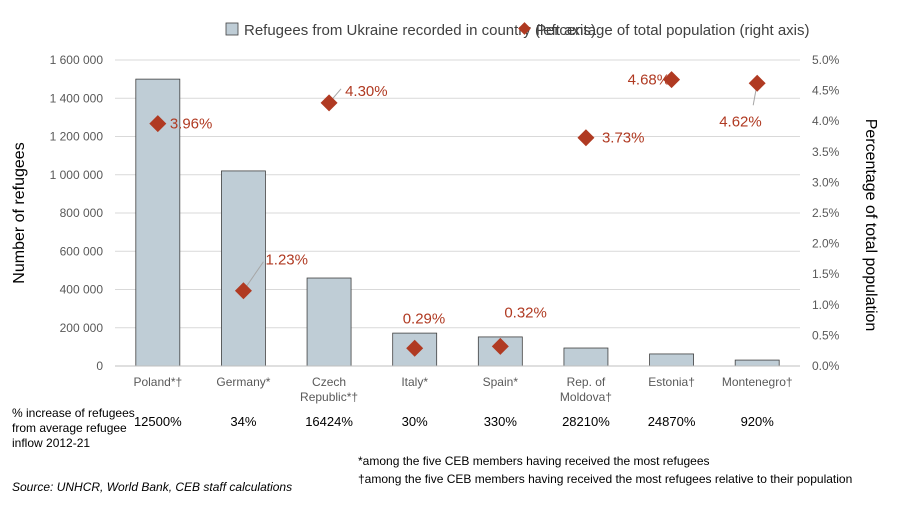 The height and width of the screenshot is (506, 904). I want to click on category-label: Spain*, so click(501, 382).